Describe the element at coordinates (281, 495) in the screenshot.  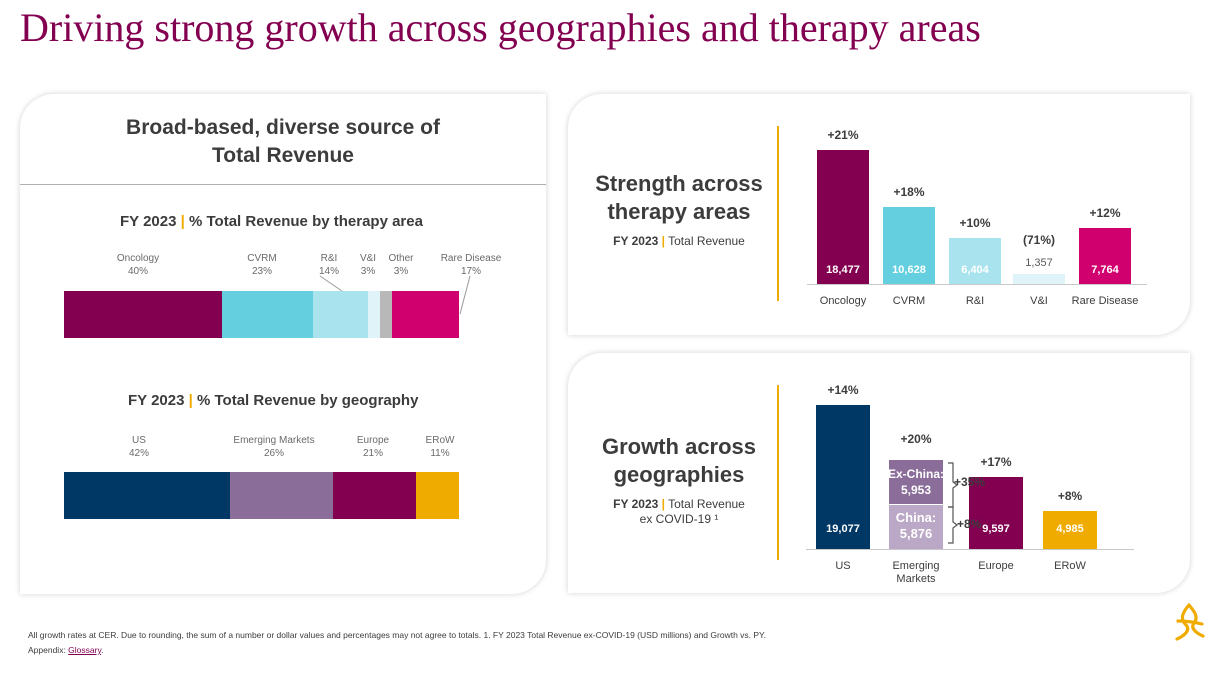
I see `segment-emerging-markets` at that location.